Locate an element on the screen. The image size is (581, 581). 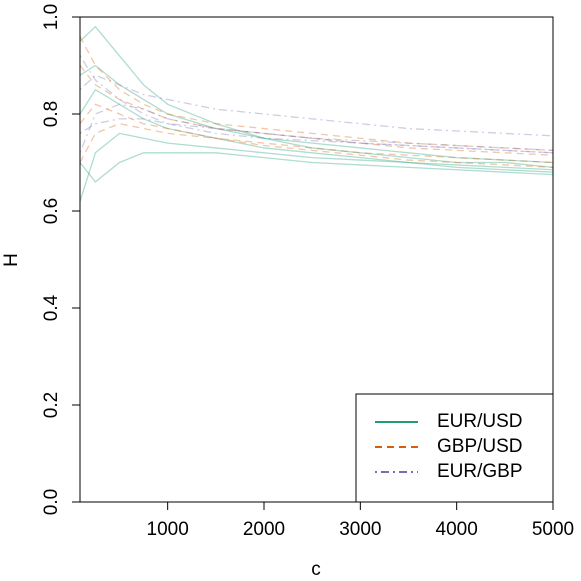
x-tick-label: 4000 is located at coordinates (457, 529).